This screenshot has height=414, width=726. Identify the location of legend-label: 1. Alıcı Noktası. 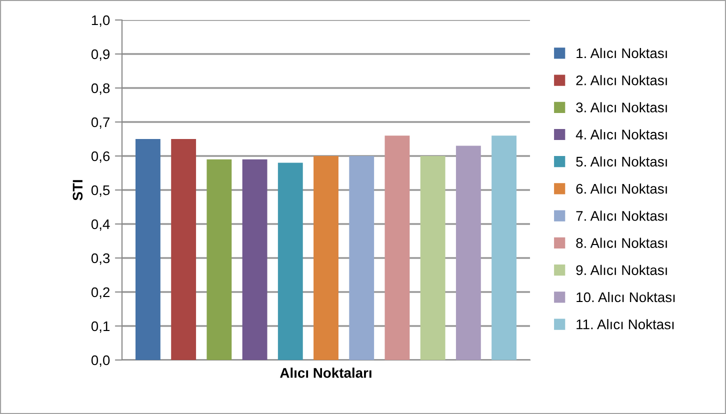
(621, 53).